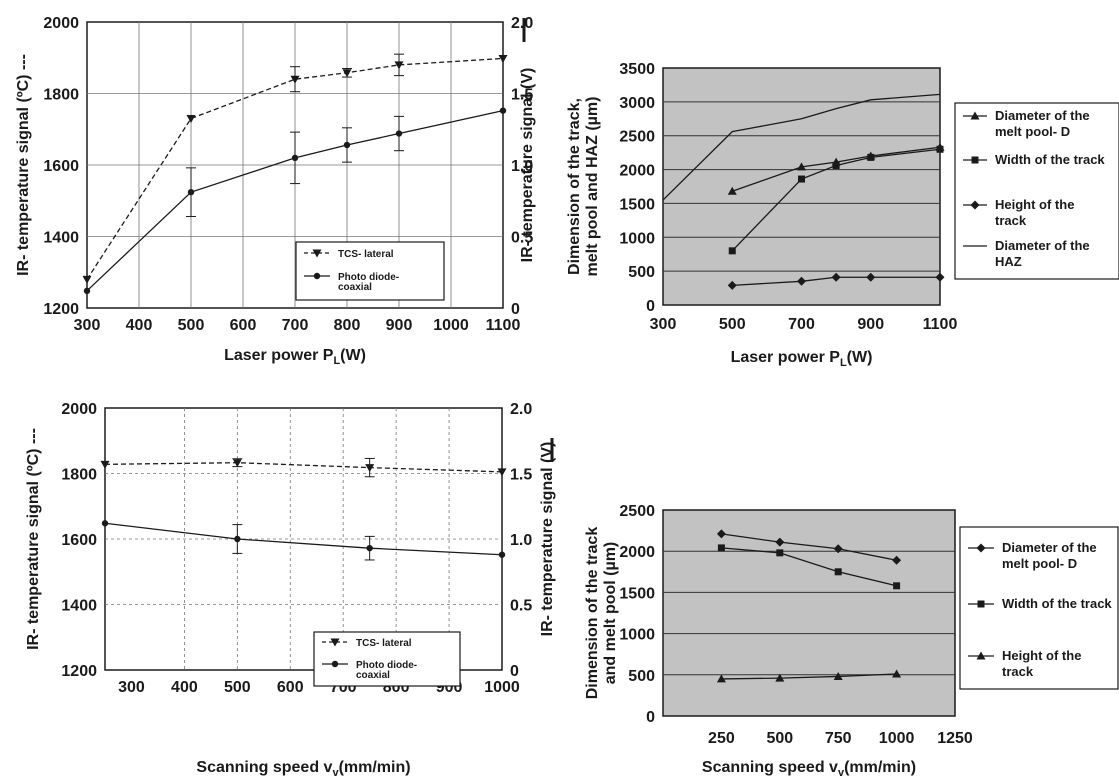  What do you see at coordinates (522, 166) in the screenshot?
I see `y2-tick-label: 1.0` at bounding box center [522, 166].